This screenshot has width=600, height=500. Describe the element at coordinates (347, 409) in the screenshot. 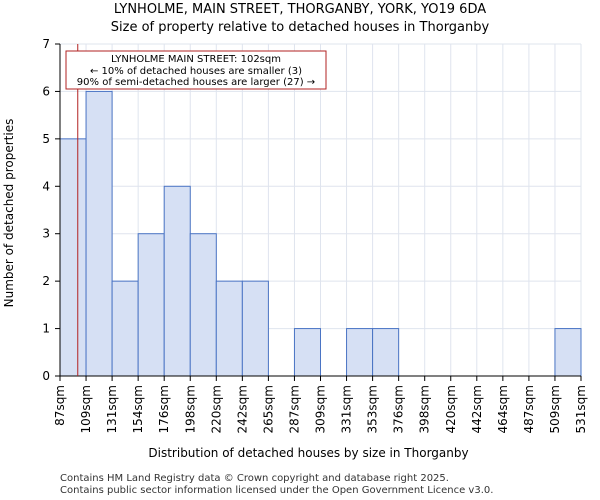

I see `x-tick-label: 331sqm` at that location.